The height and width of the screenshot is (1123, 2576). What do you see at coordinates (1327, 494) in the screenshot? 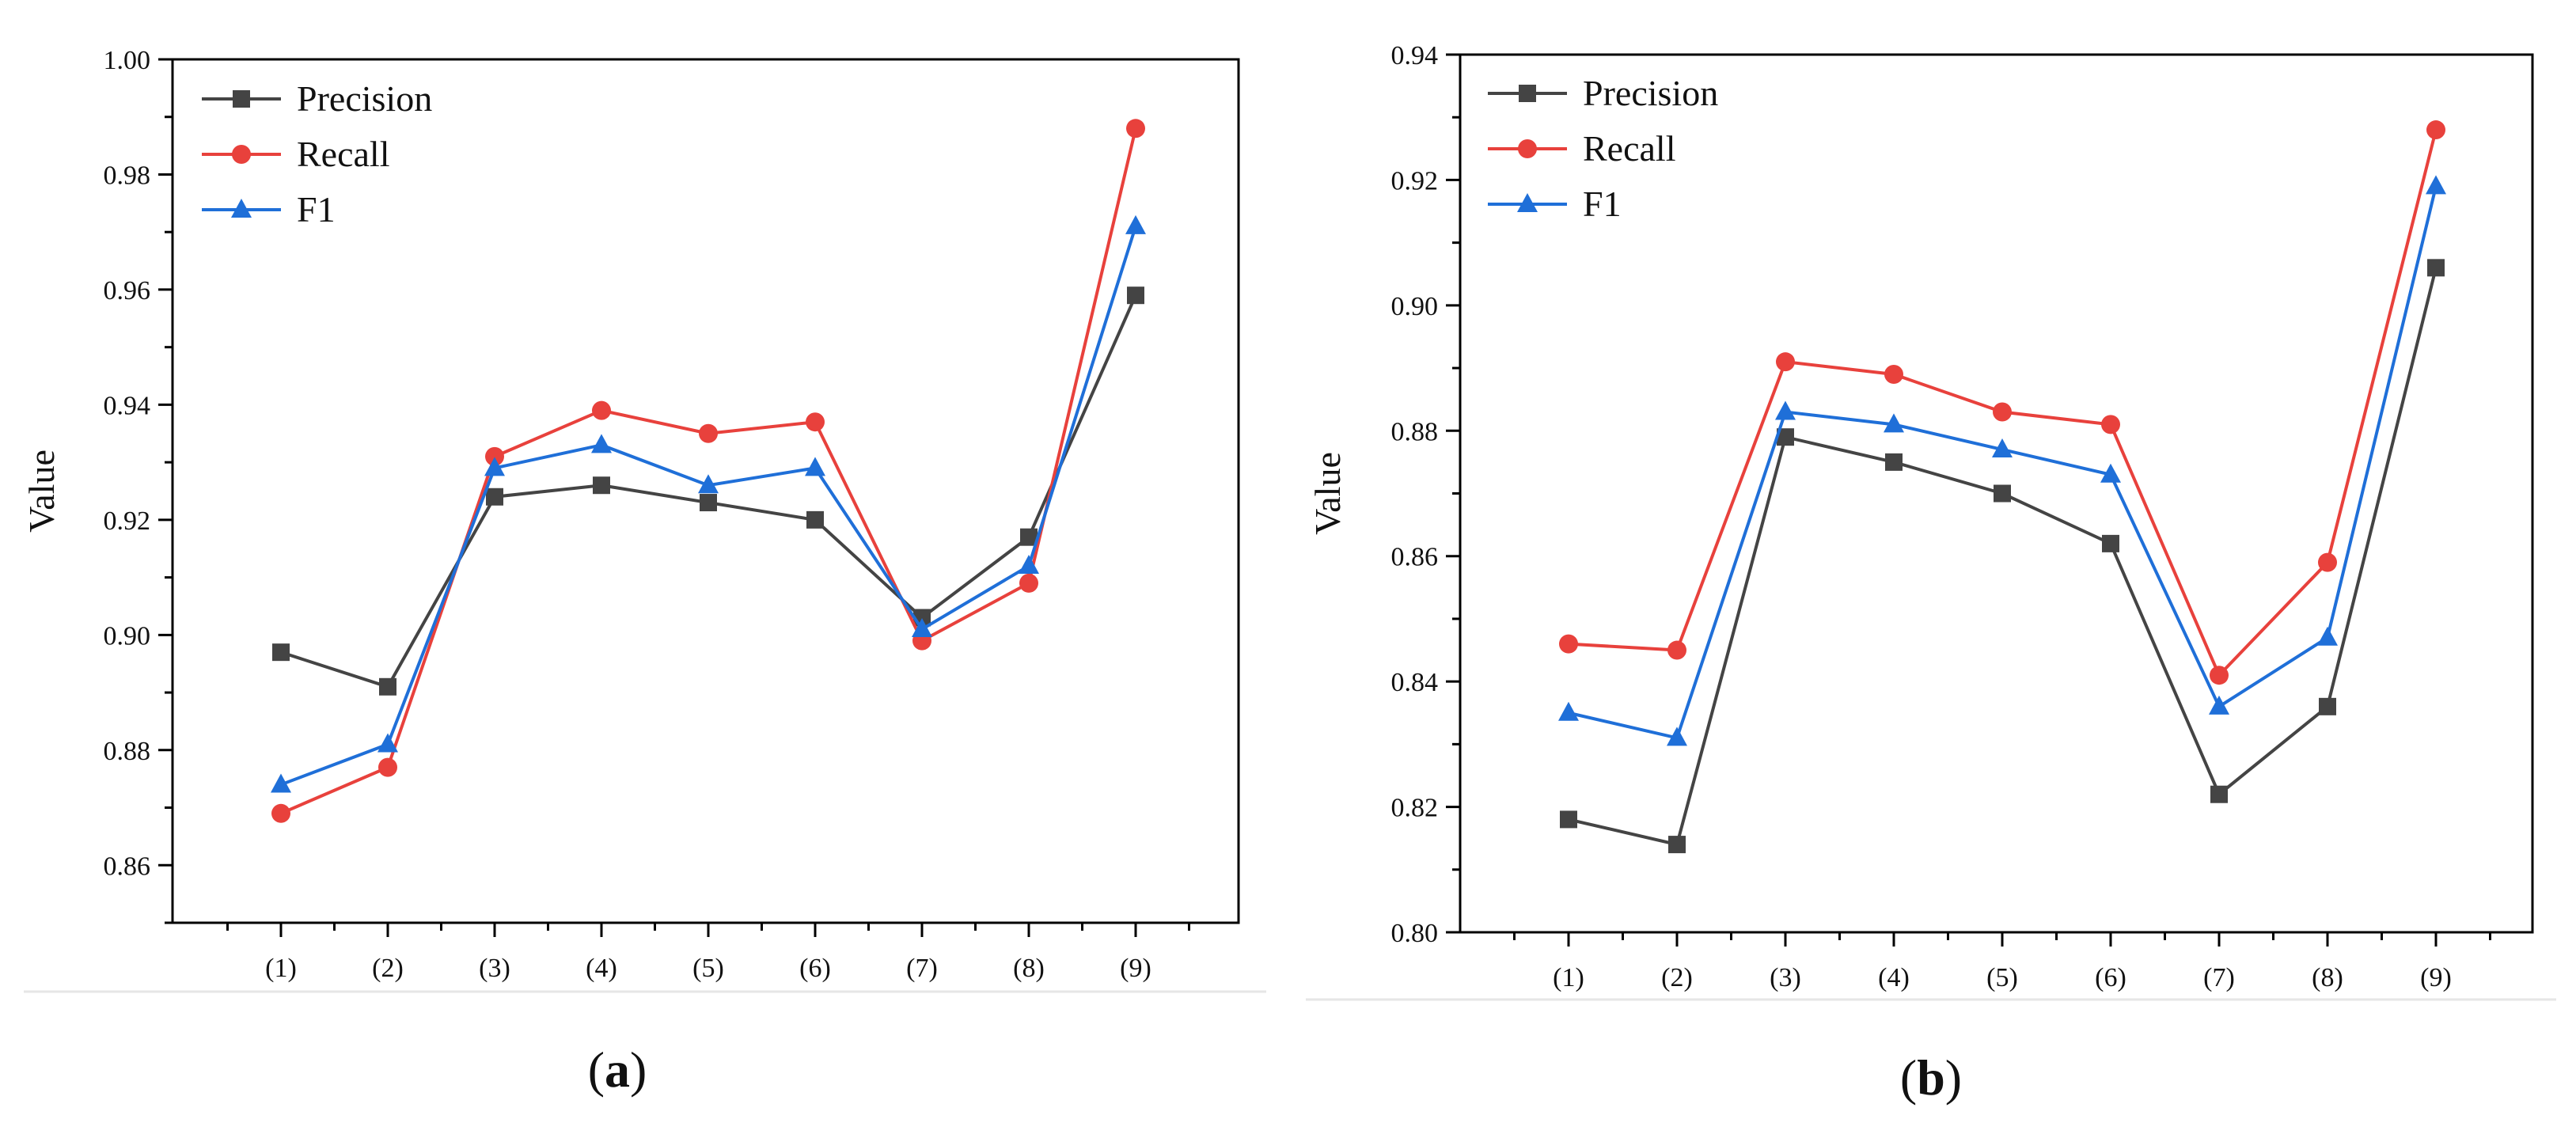
I see `y-axis-title-b: Value` at bounding box center [1327, 494].